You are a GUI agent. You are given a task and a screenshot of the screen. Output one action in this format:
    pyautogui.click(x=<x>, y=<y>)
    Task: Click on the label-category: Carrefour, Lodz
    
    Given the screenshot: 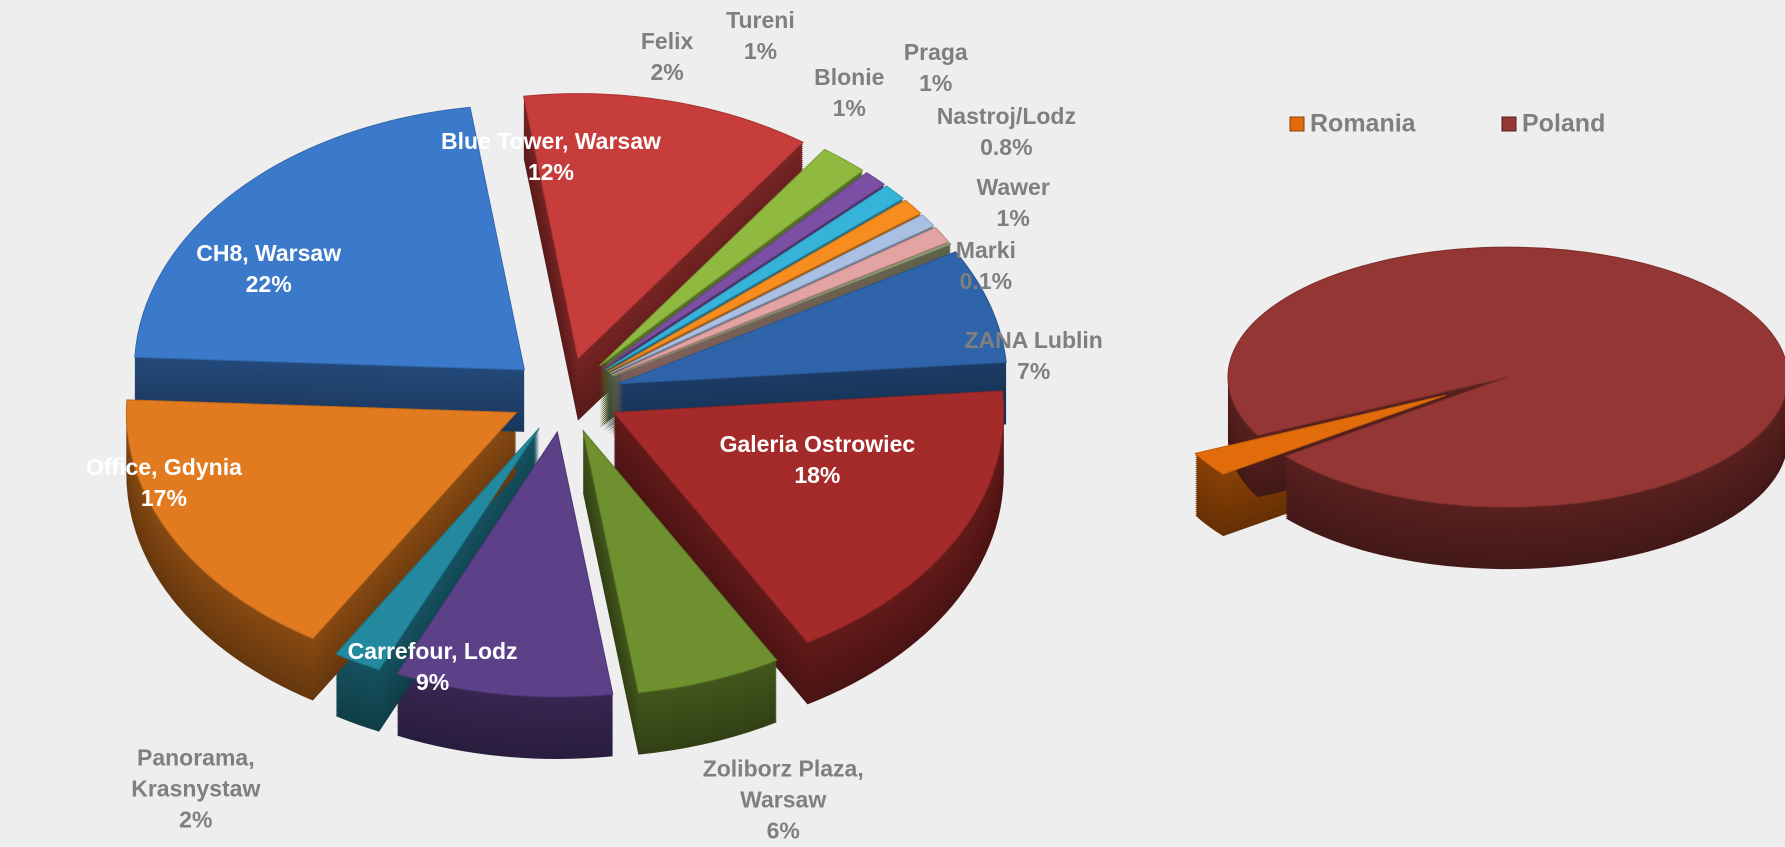 What is the action you would take?
    pyautogui.click(x=432, y=651)
    